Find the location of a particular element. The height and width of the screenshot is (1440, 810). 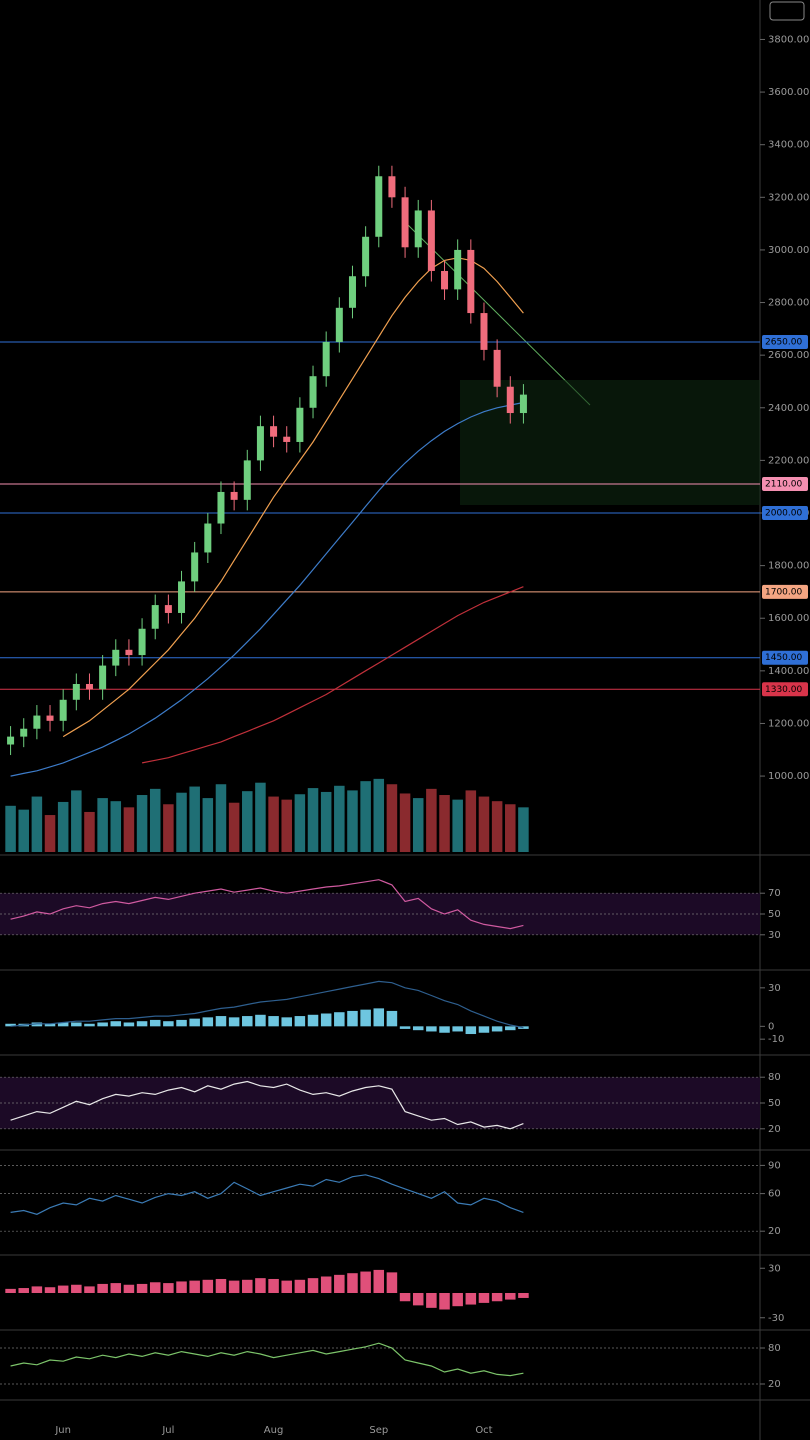

y-tick-label: 90 is located at coordinates (774, 1165).